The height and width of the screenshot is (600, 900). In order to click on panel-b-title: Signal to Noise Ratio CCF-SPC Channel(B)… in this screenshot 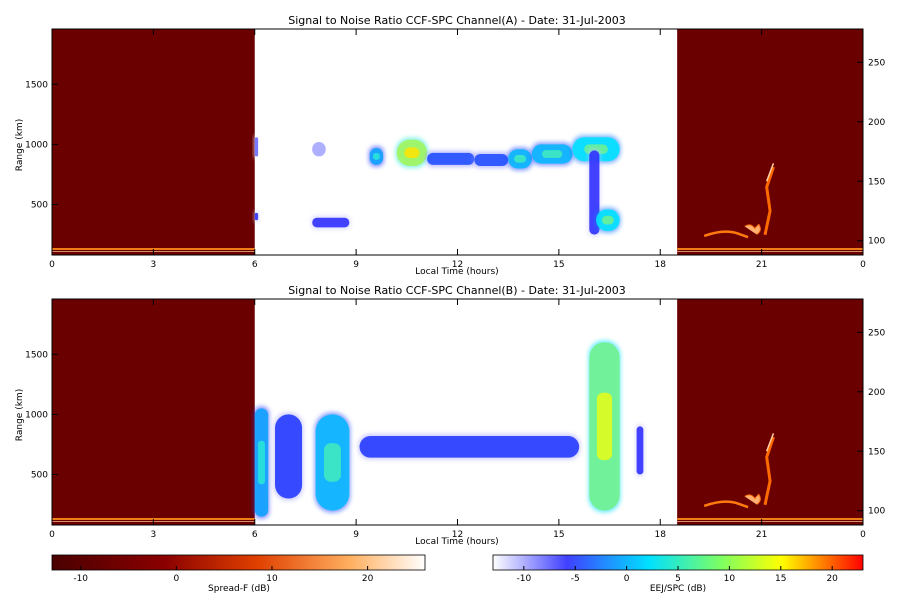, I will do `click(457, 290)`.